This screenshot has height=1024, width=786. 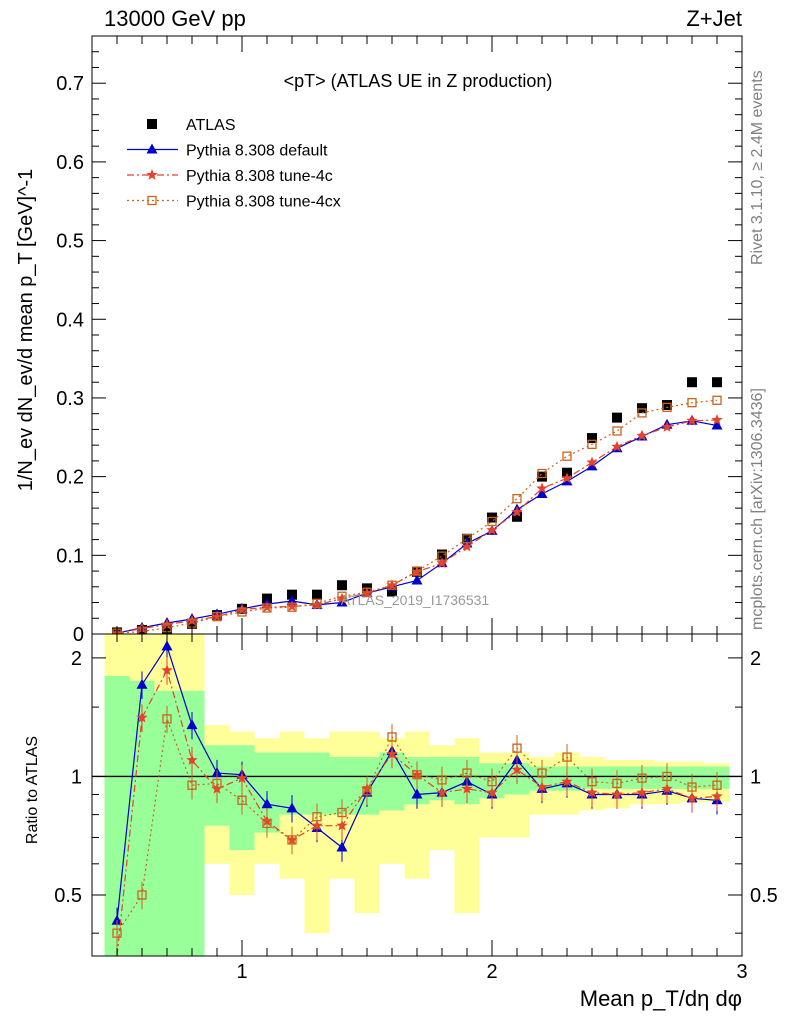 I want to click on x-tick-label: 3, so click(x=741, y=972).